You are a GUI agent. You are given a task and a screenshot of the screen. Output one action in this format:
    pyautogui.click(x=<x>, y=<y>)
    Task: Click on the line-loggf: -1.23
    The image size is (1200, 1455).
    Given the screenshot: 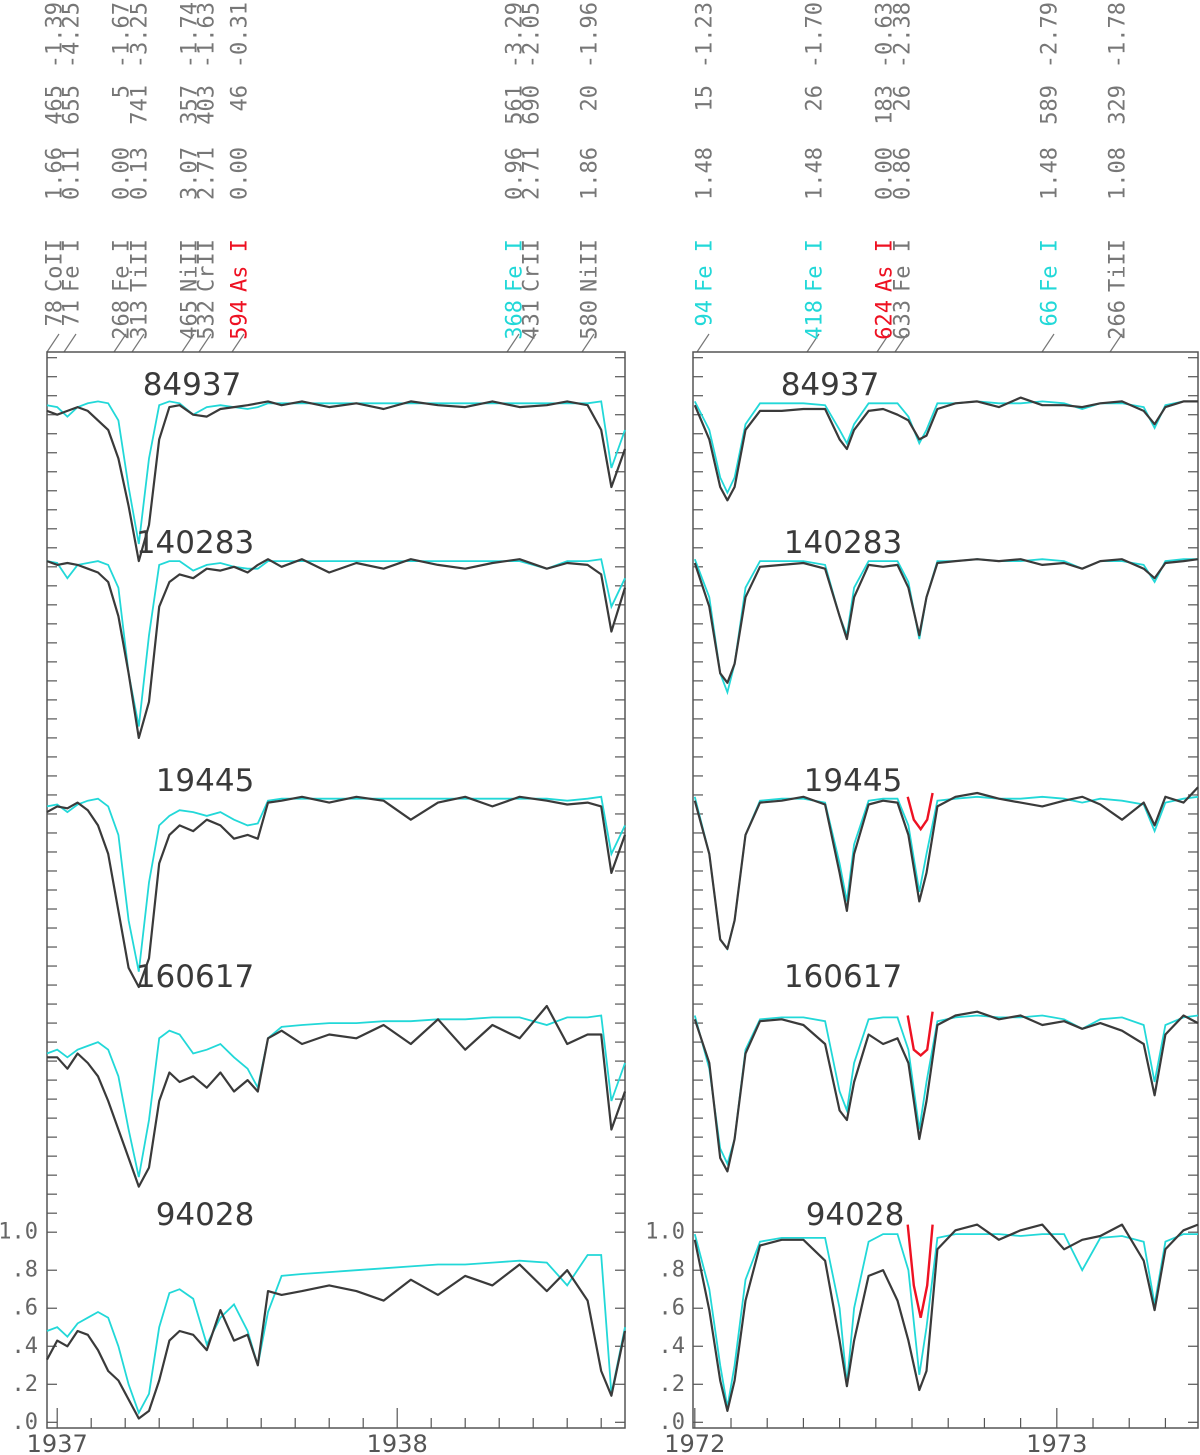 What is the action you would take?
    pyautogui.click(x=705, y=35)
    